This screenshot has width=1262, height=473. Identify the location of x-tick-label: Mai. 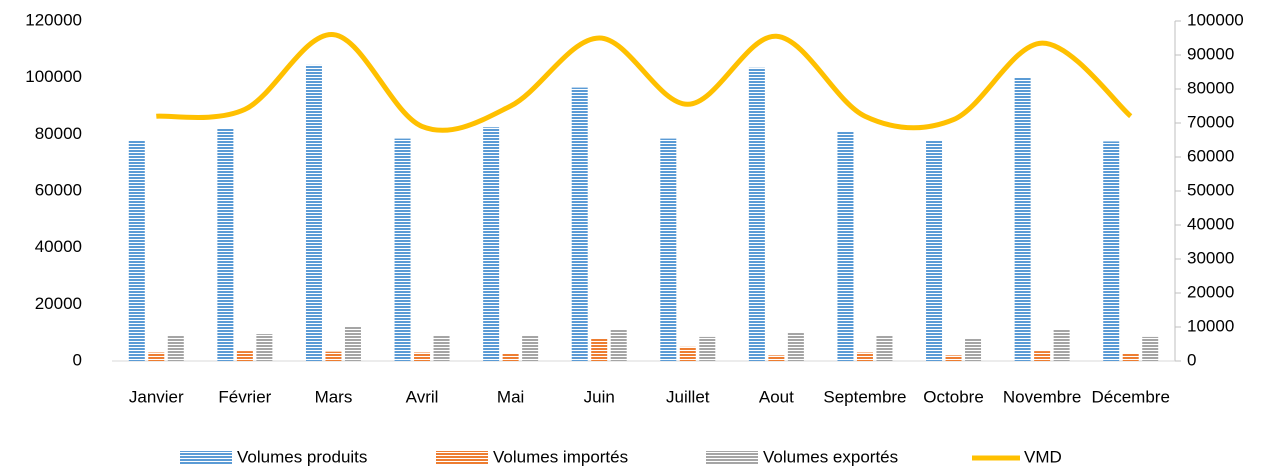
(510, 396).